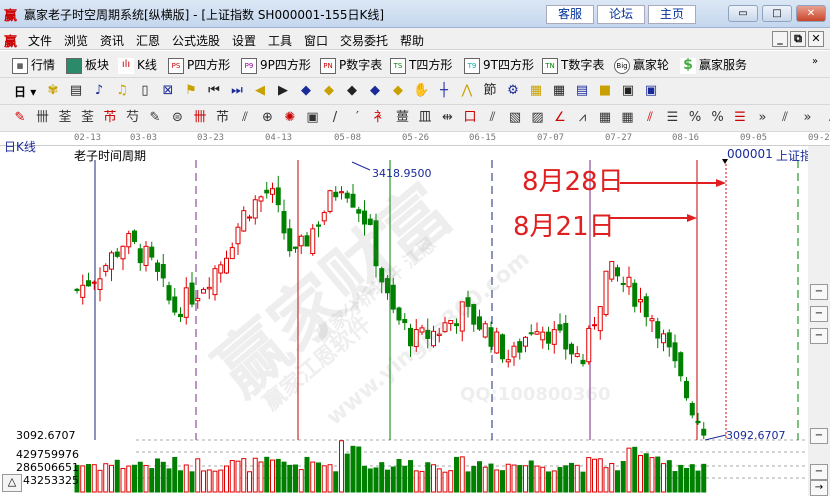 The width and height of the screenshot is (830, 496). Describe the element at coordinates (621, 14) in the screenshot. I see `forum-button: 论坛` at that location.